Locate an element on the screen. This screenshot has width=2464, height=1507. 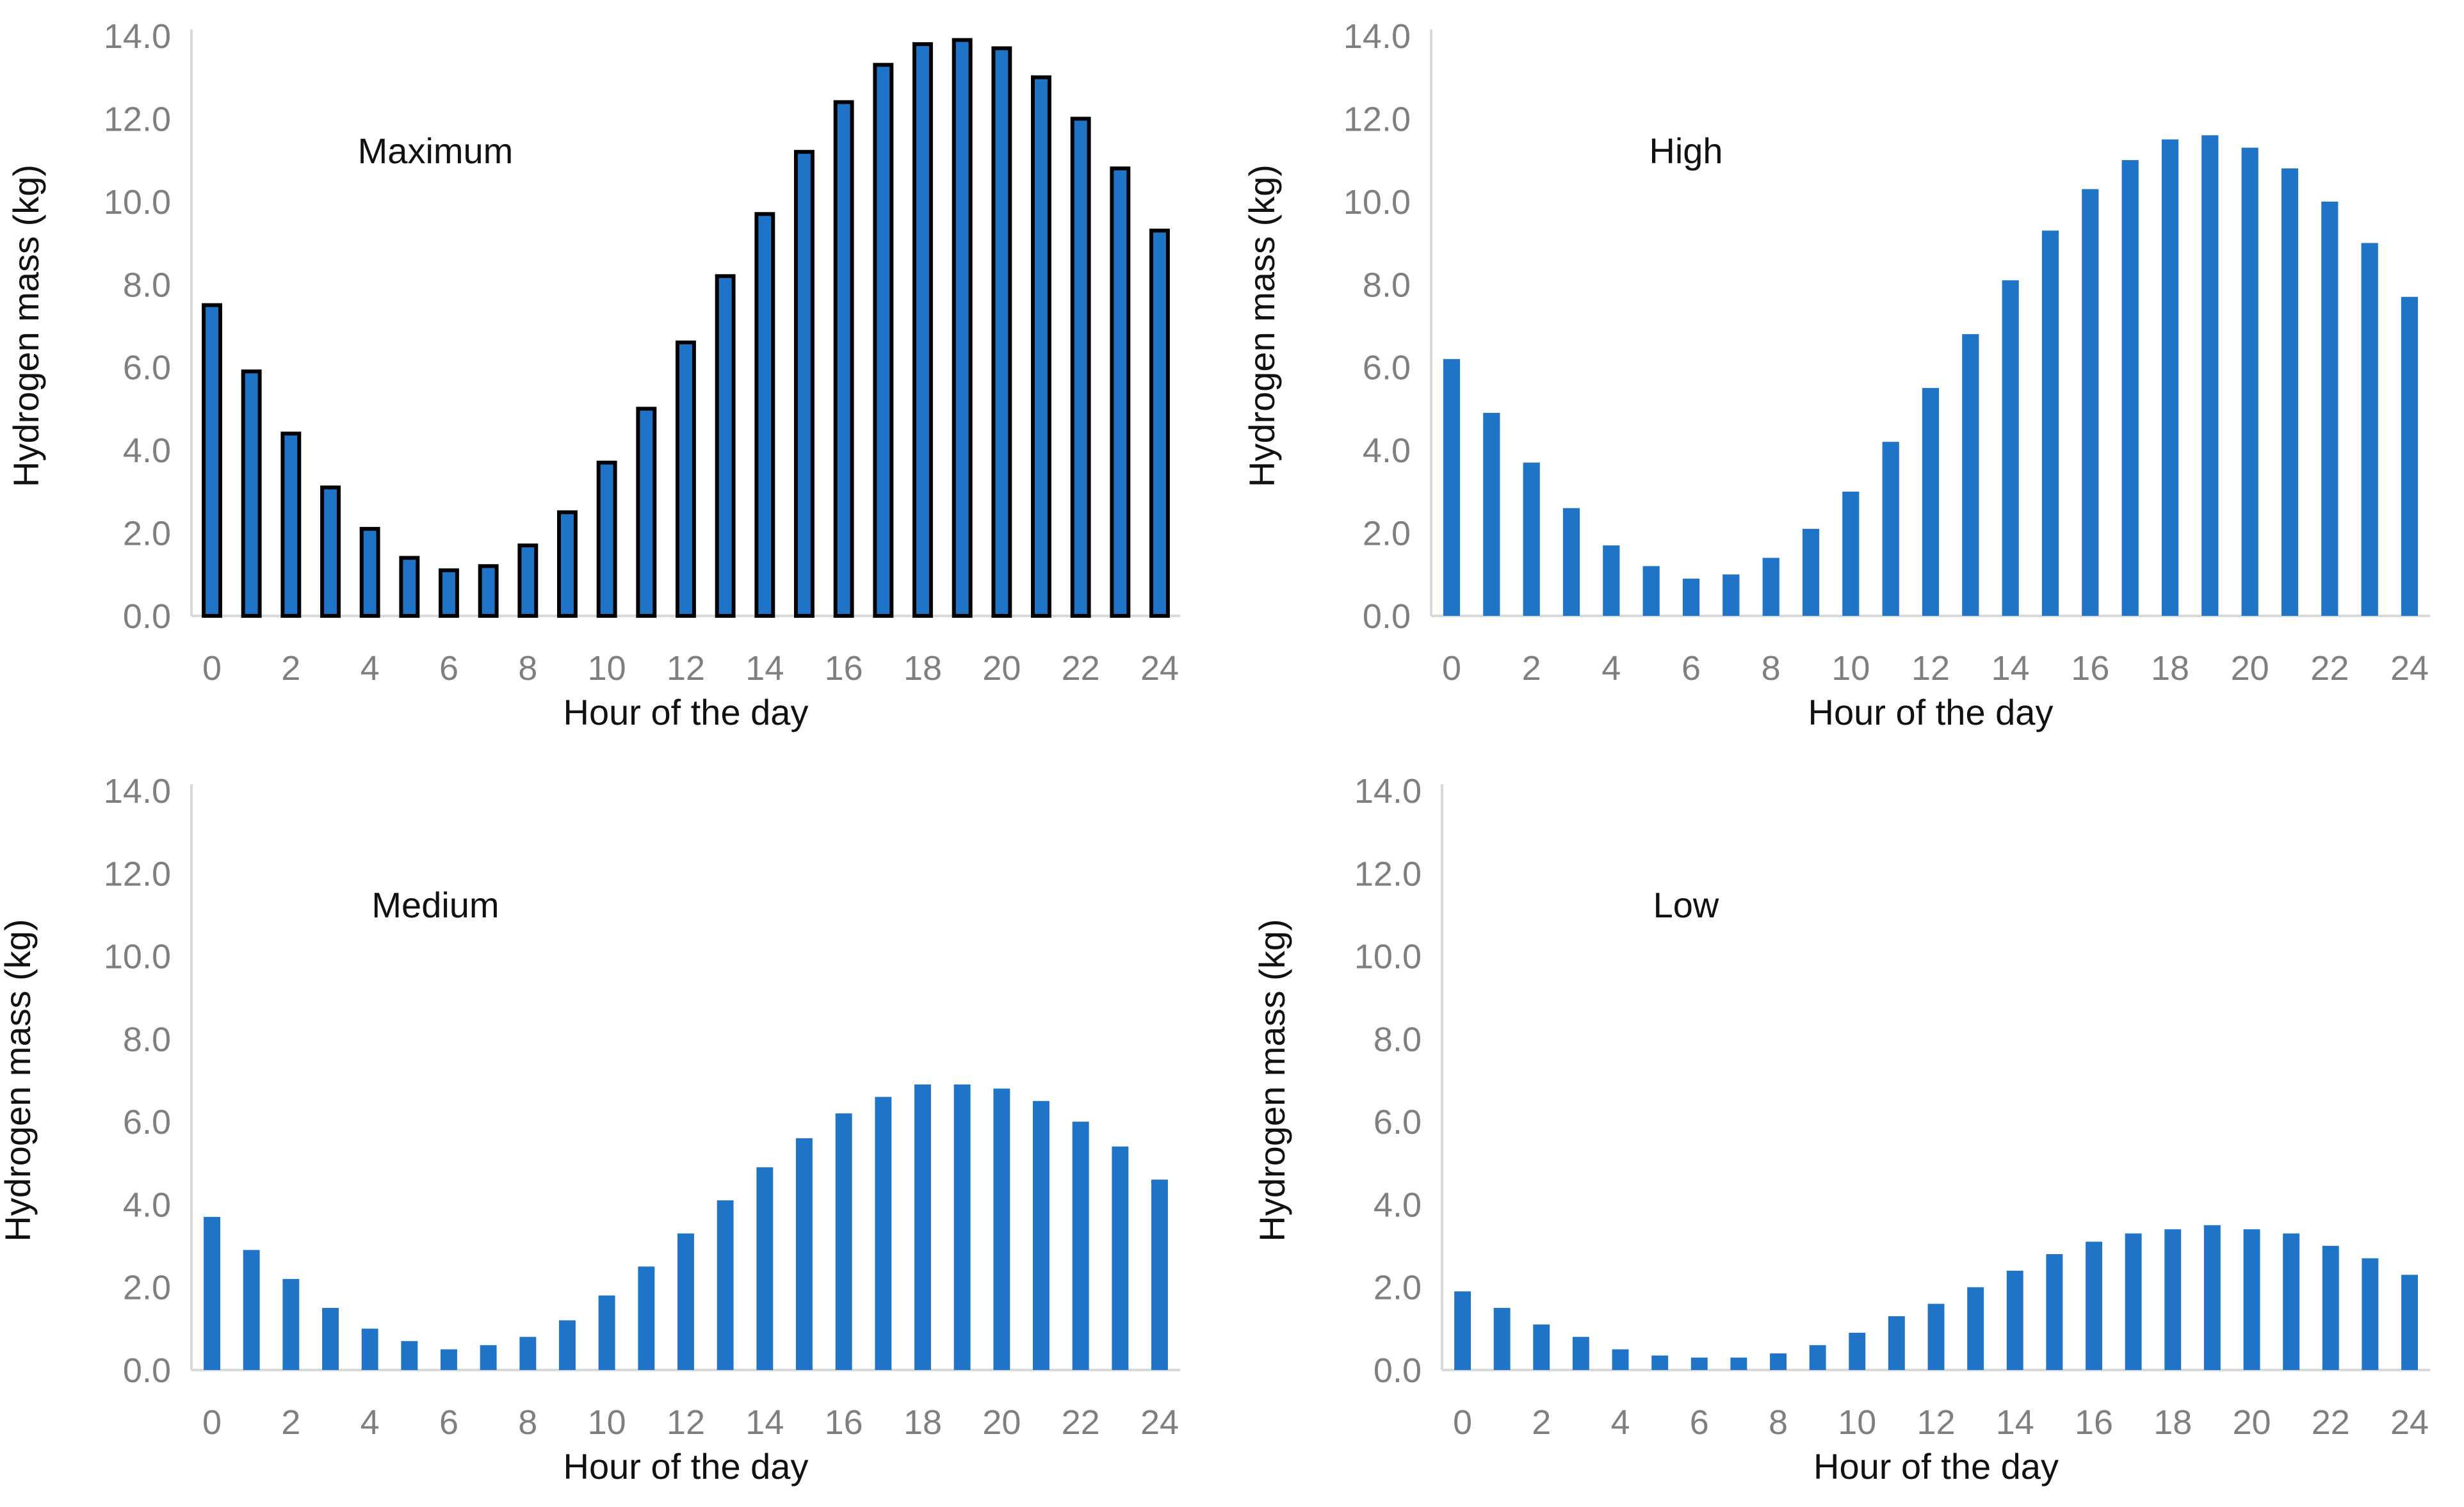
x-tick-label: 20 is located at coordinates (2252, 1422).